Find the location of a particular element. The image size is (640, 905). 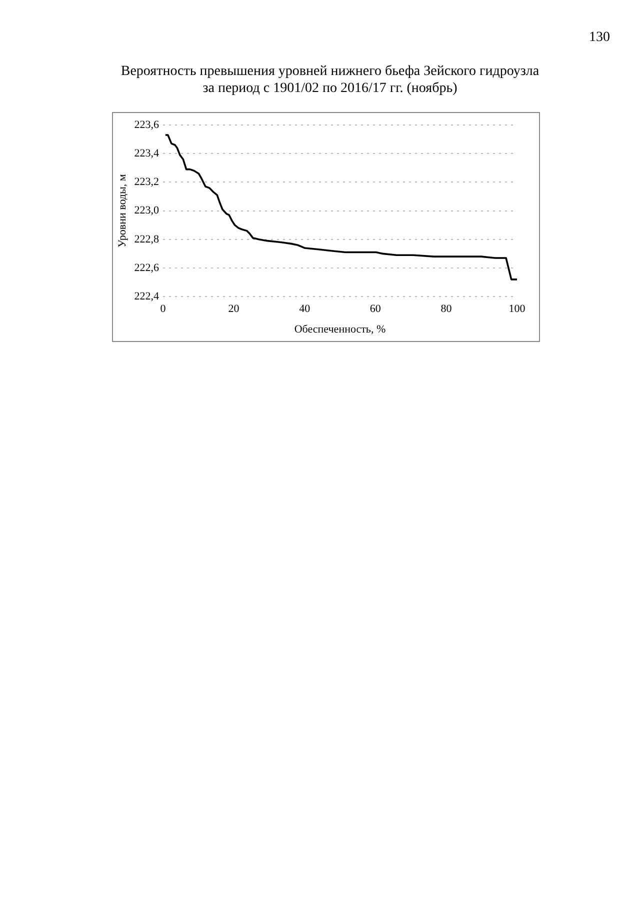

x-tick-label: 0 is located at coordinates (163, 309).